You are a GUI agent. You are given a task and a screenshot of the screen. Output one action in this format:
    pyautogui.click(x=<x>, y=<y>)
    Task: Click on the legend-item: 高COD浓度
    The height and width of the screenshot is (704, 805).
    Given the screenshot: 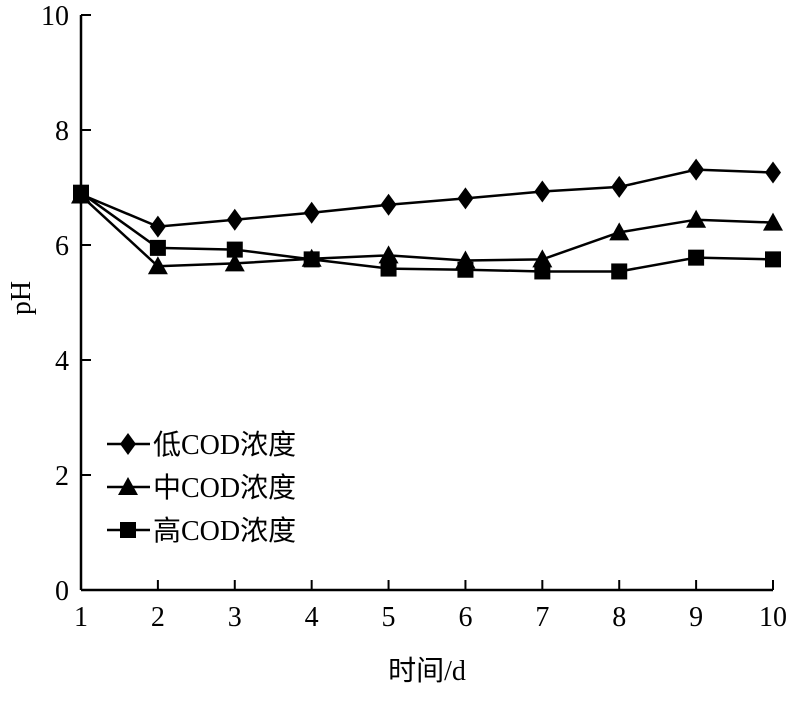 What is the action you would take?
    pyautogui.click(x=201, y=531)
    